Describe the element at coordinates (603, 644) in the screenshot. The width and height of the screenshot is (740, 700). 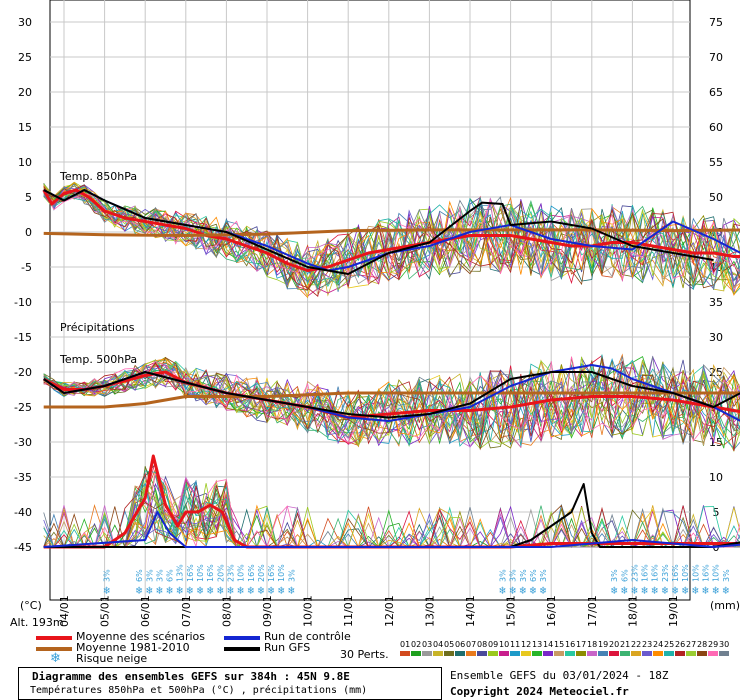
I see `pert-label: 19` at that location.